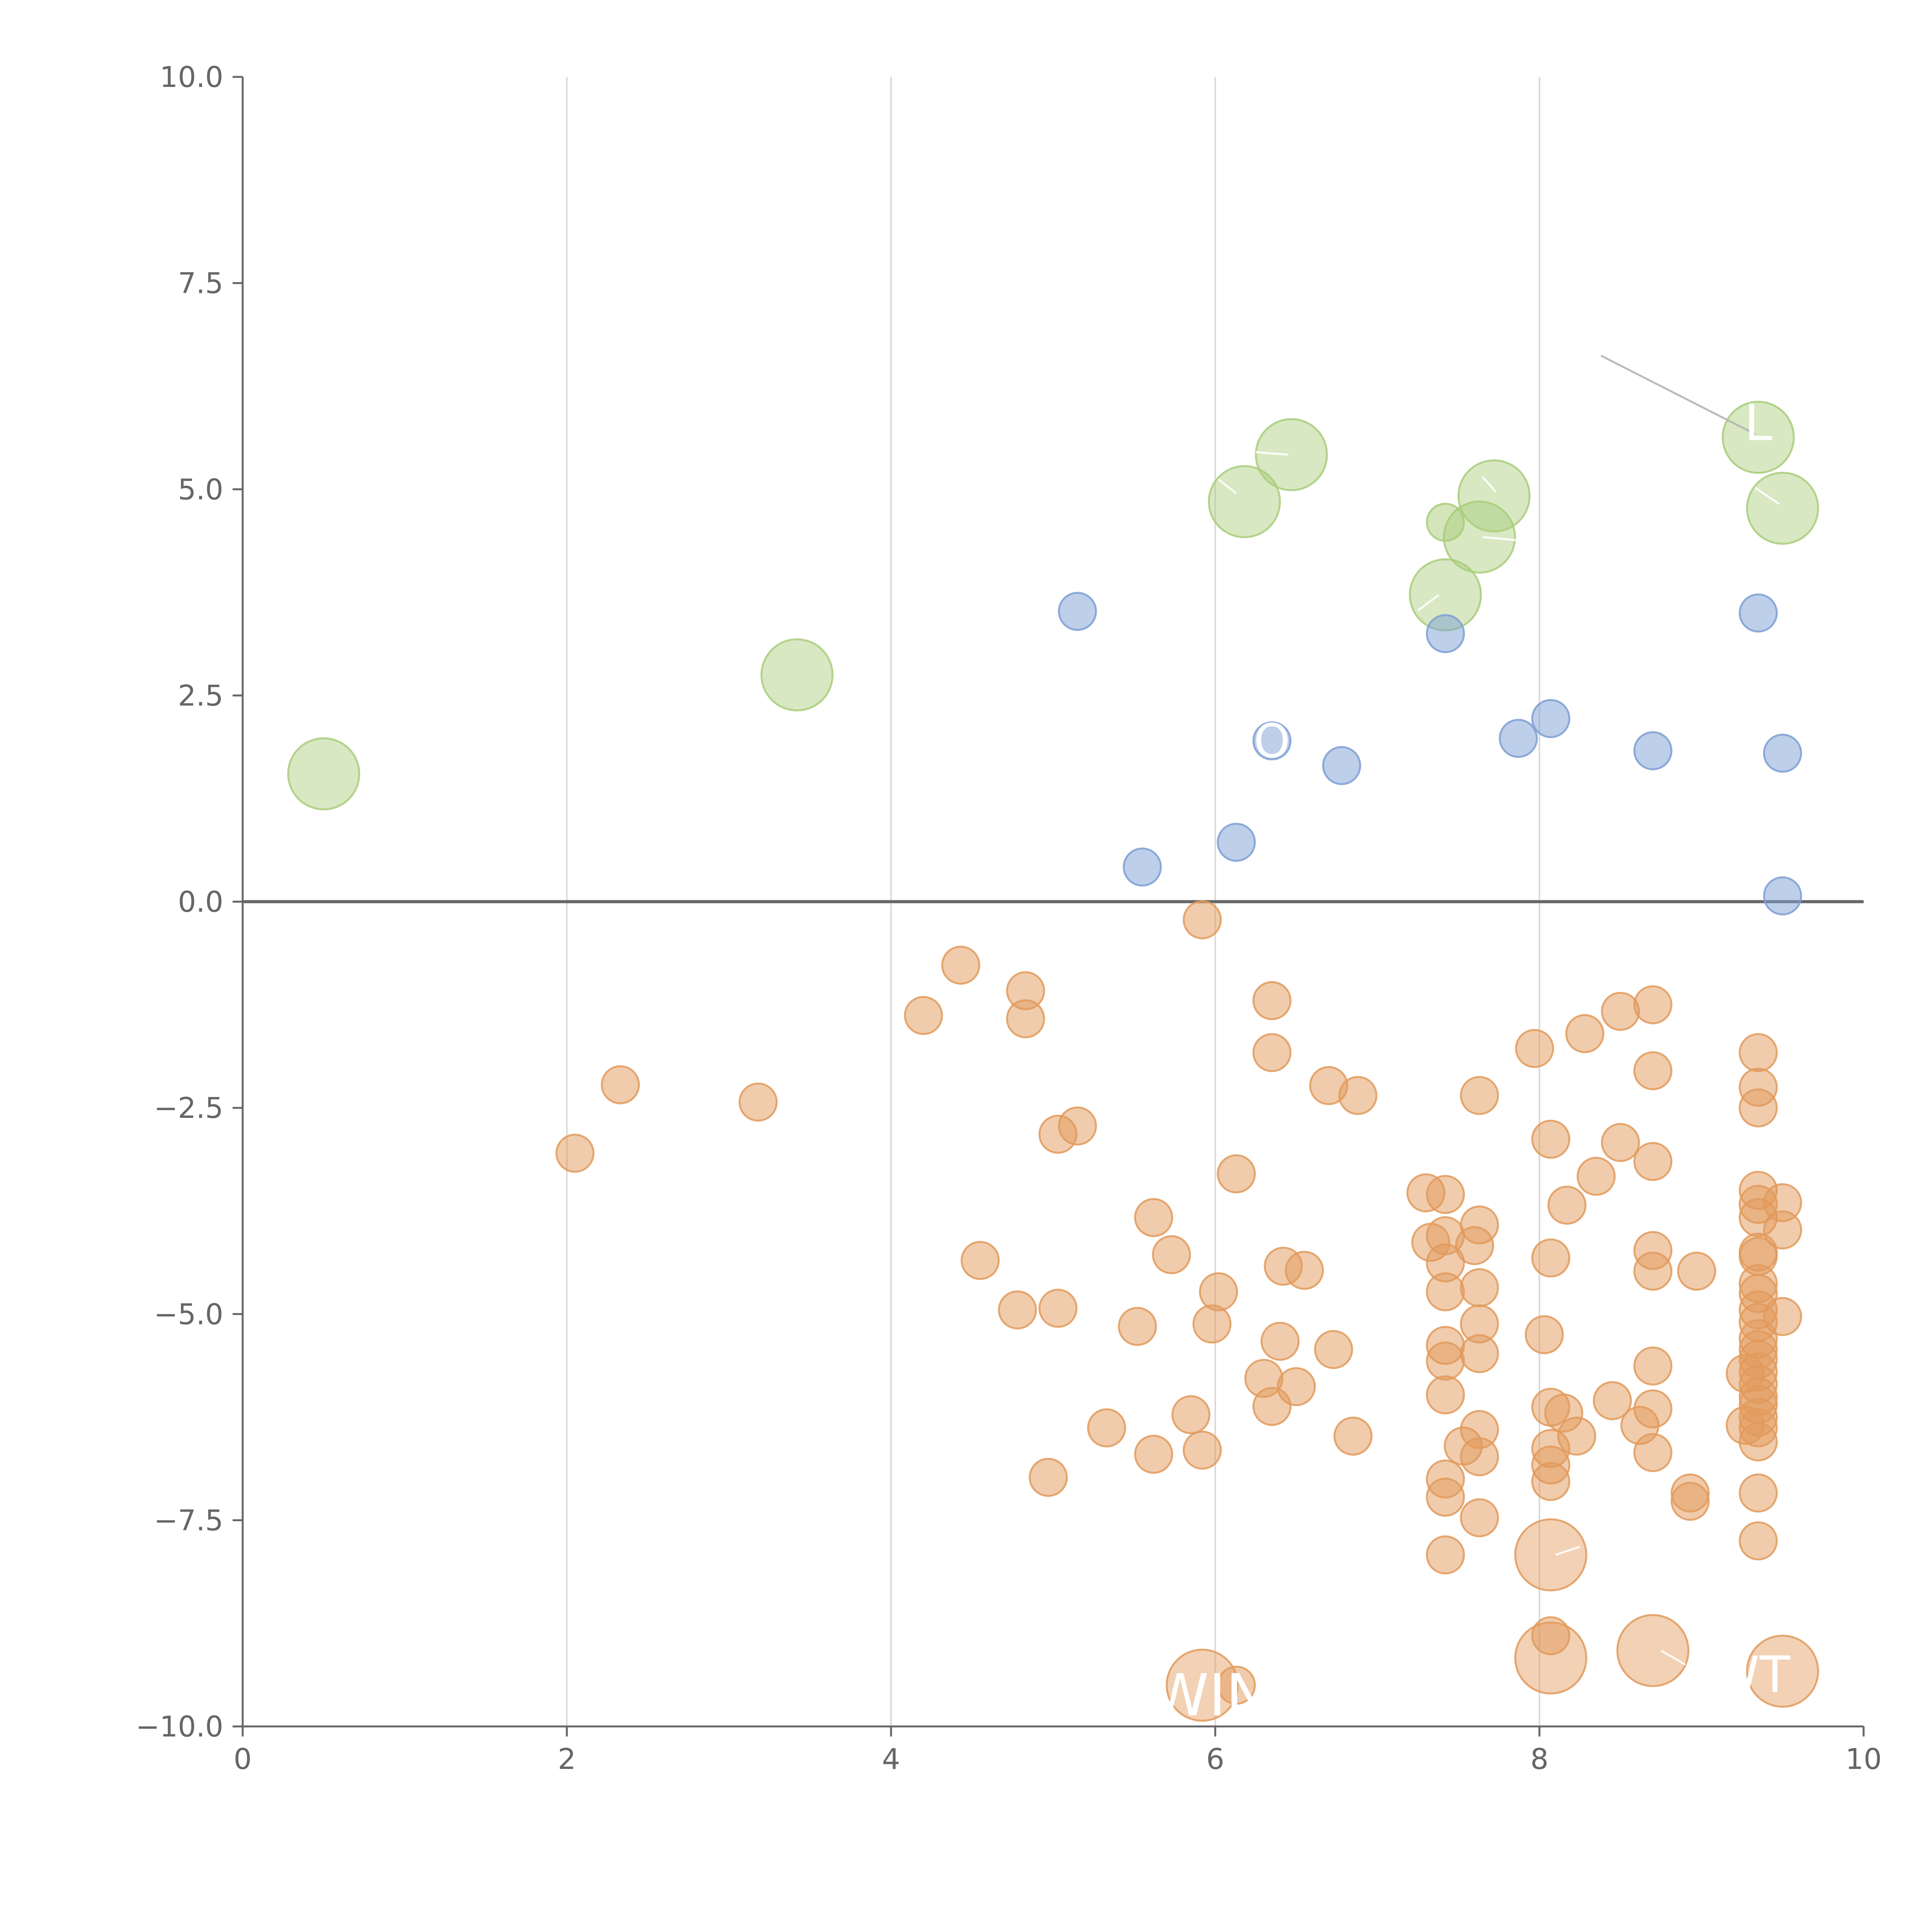 Image resolution: width=1932 pixels, height=1932 pixels. Describe the element at coordinates (1539, 1759) in the screenshot. I see `x-tick-label: 8` at that location.